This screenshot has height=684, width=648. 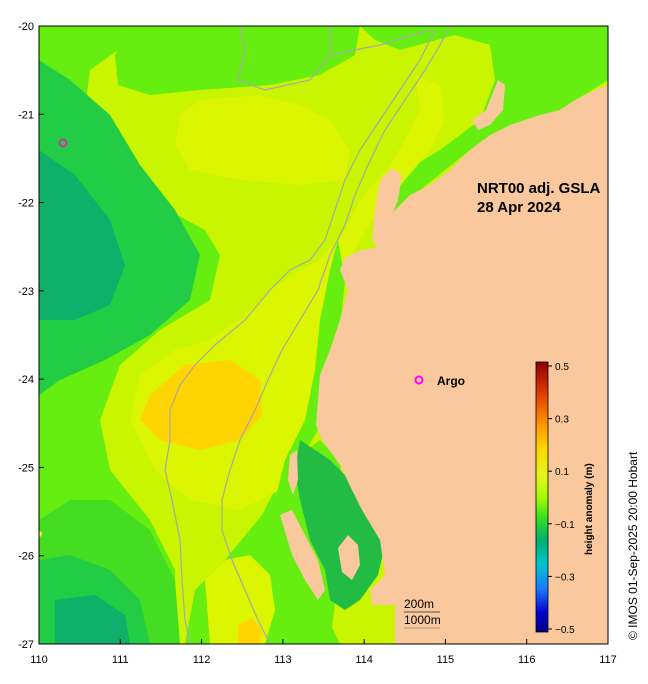 What do you see at coordinates (26, 468) in the screenshot?
I see `lat-tick-label: -25` at bounding box center [26, 468].